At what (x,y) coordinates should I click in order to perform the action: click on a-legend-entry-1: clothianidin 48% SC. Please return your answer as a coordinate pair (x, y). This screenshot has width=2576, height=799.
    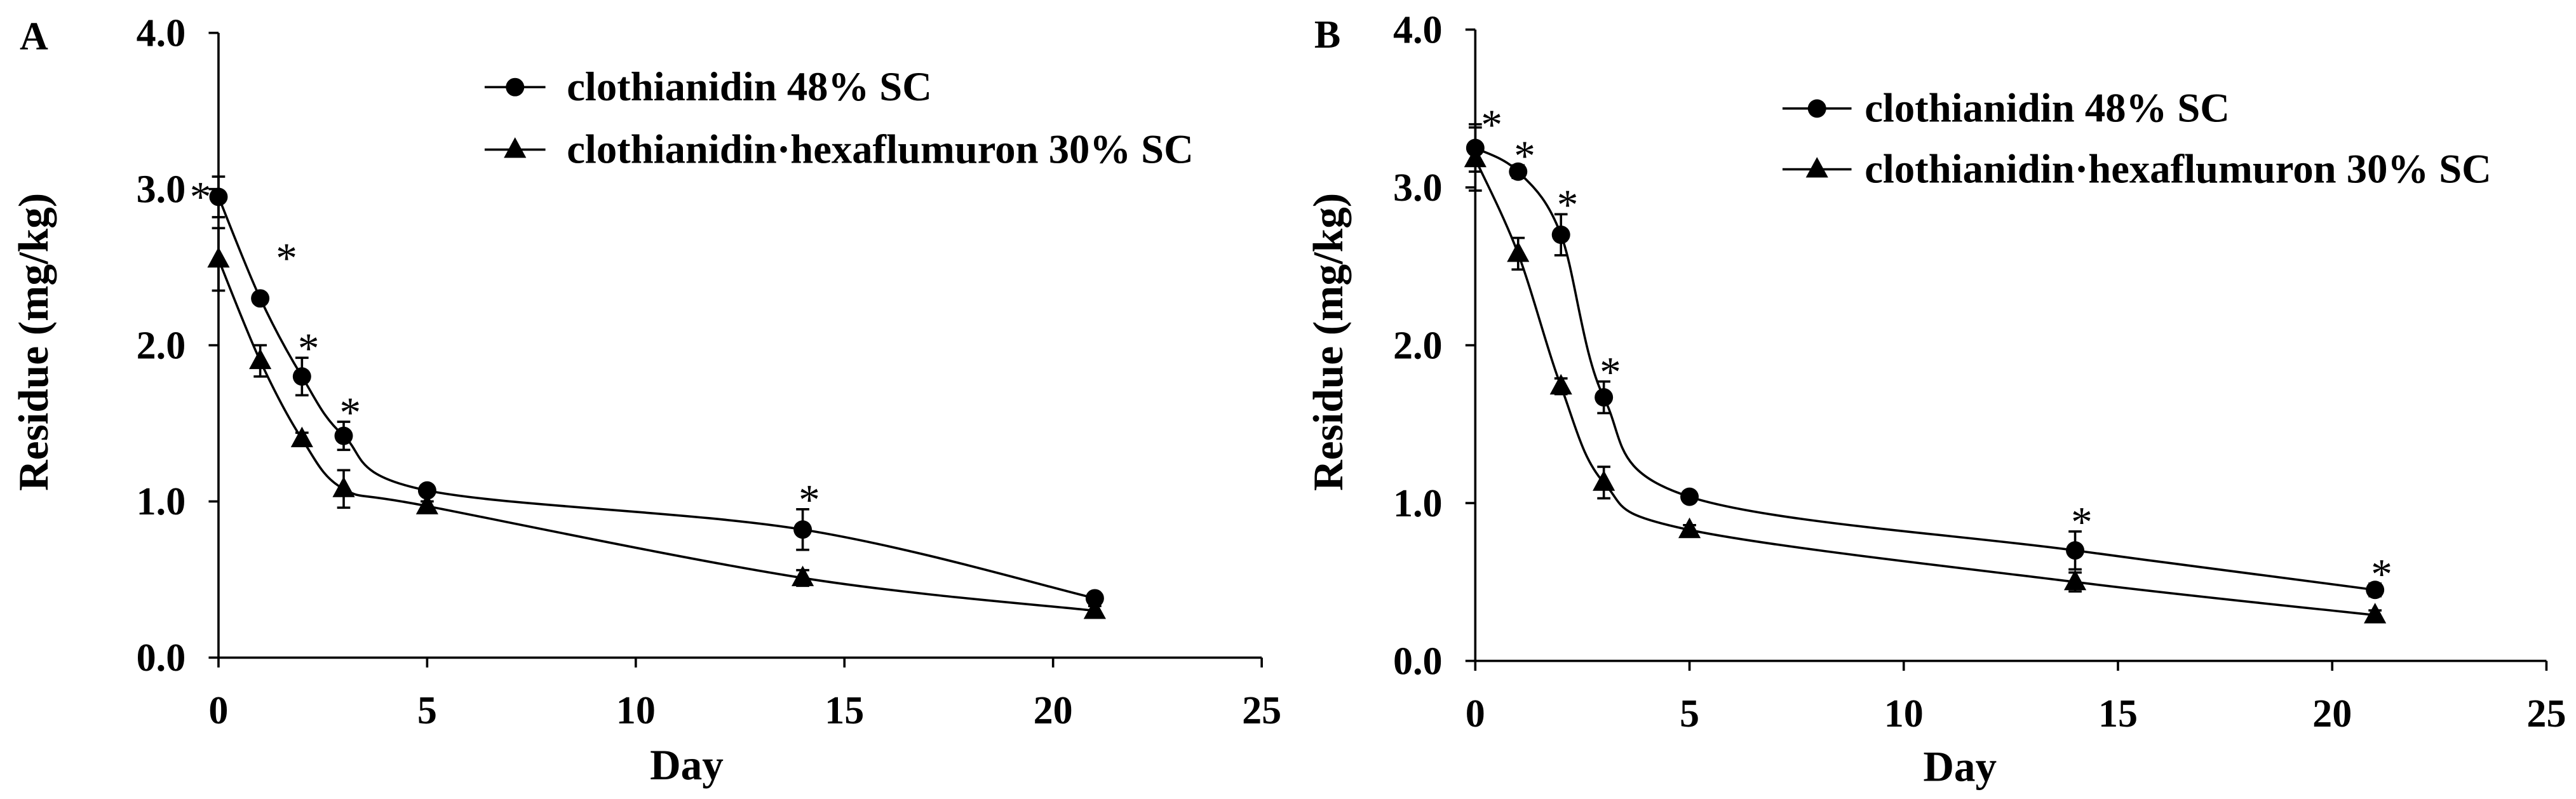
    Looking at the image, I should click on (708, 86).